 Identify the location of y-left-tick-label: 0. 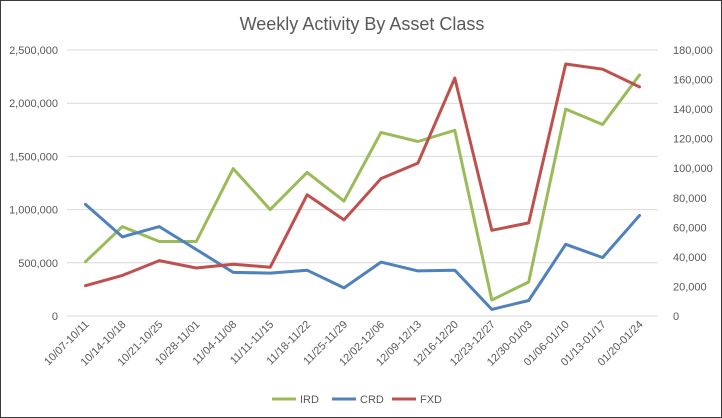
(55, 317).